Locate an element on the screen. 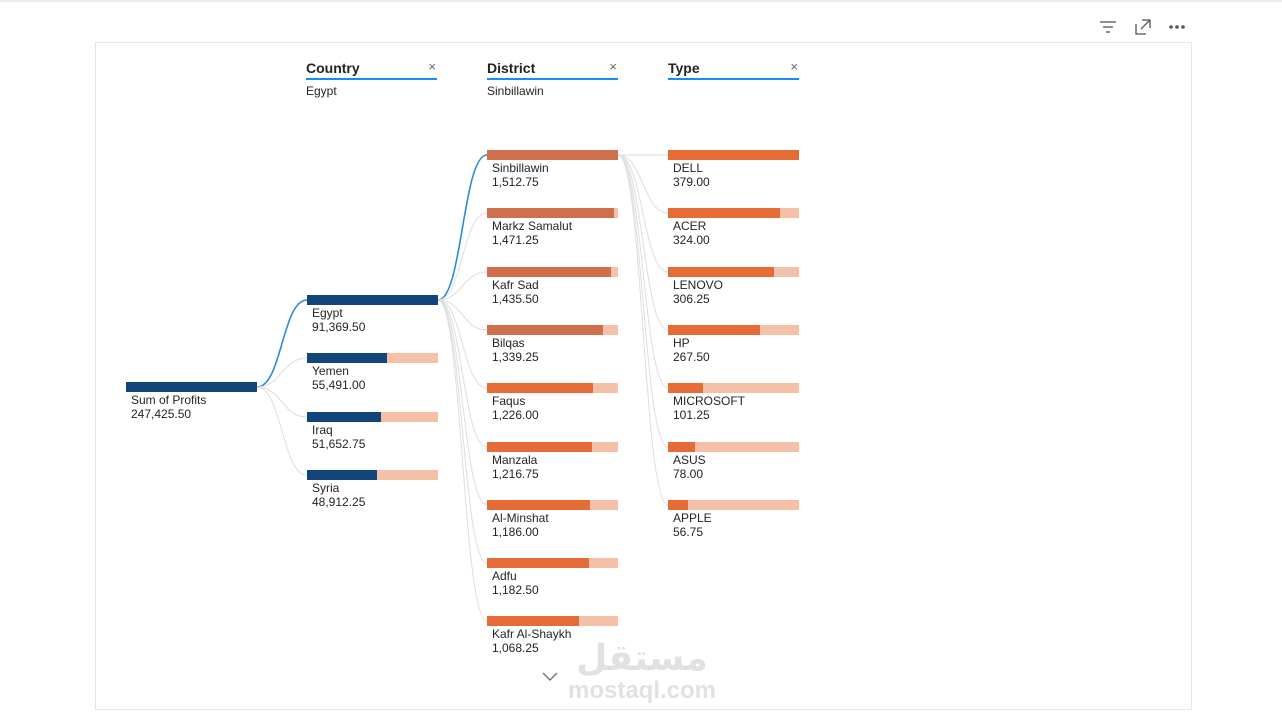 This screenshot has height=721, width=1282. node-value: 267.50 is located at coordinates (691, 357).